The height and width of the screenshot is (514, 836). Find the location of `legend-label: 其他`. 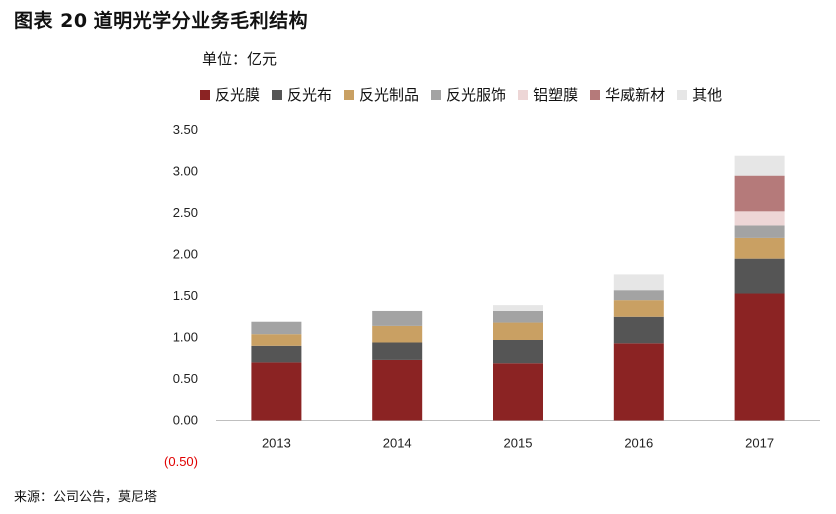

legend-label: 其他 is located at coordinates (707, 95).